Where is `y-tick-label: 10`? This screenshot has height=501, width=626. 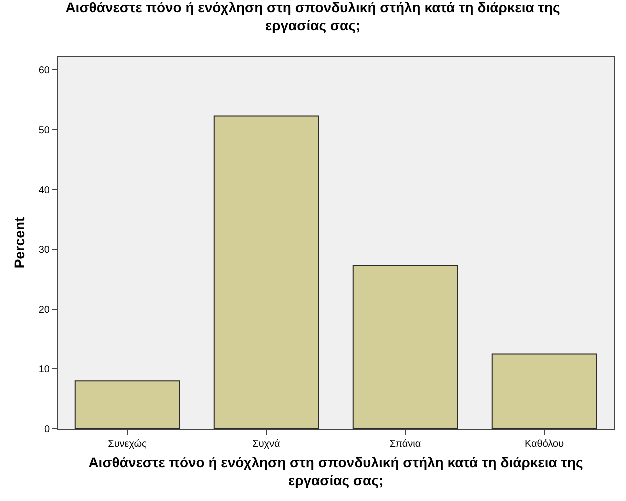 y-tick-label: 10 is located at coordinates (44, 370).